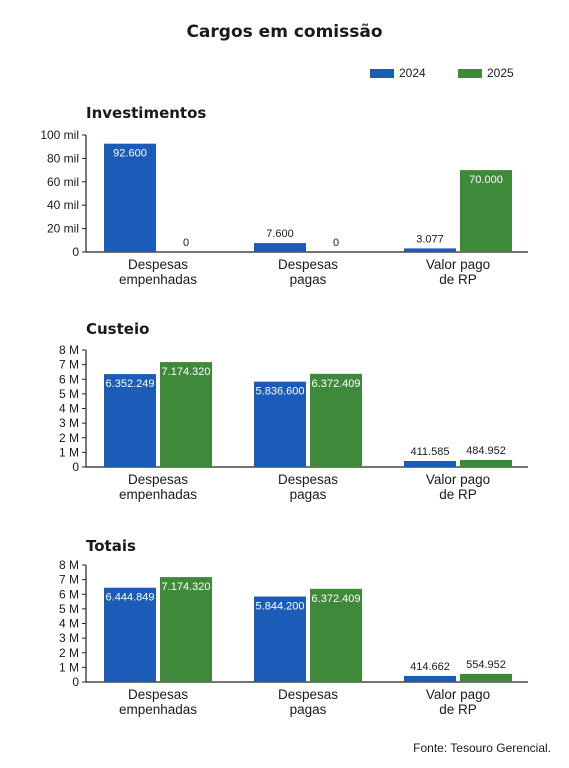  What do you see at coordinates (280, 392) in the screenshot?
I see `data-label: 5.836.600` at bounding box center [280, 392].